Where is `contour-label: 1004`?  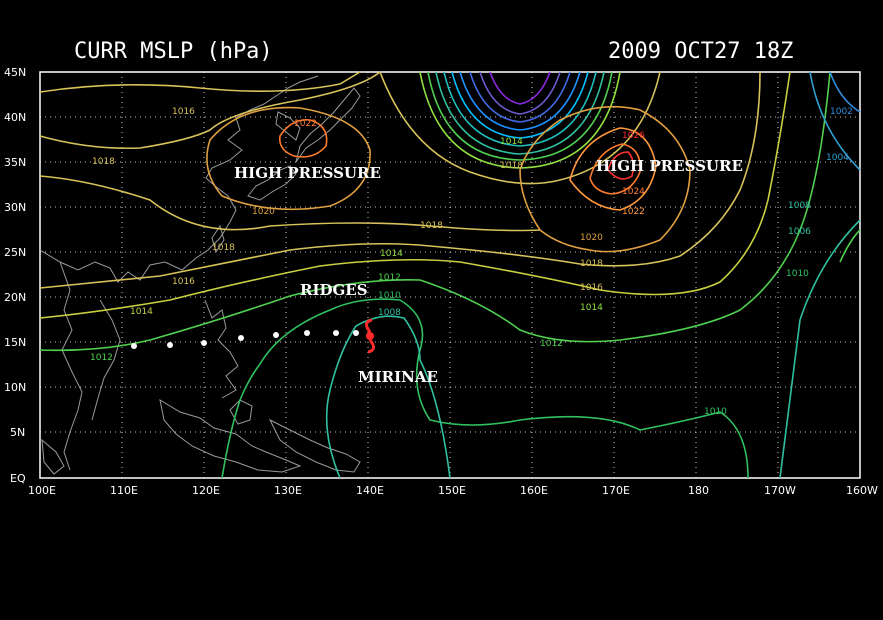 contour-label: 1004 is located at coordinates (837, 158).